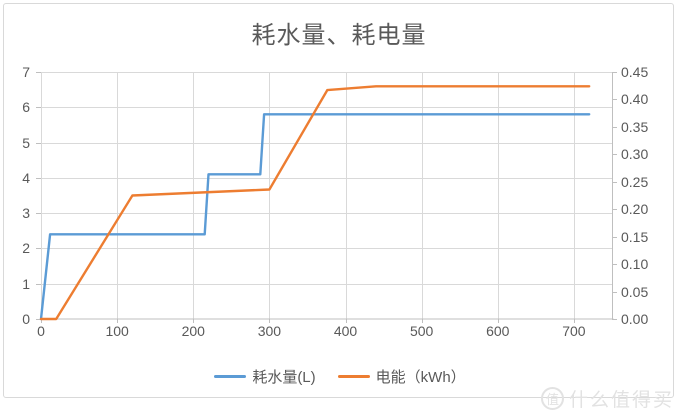 The image size is (680, 414). Describe the element at coordinates (552, 398) in the screenshot. I see `smzdm-logo-icon: 值` at that location.